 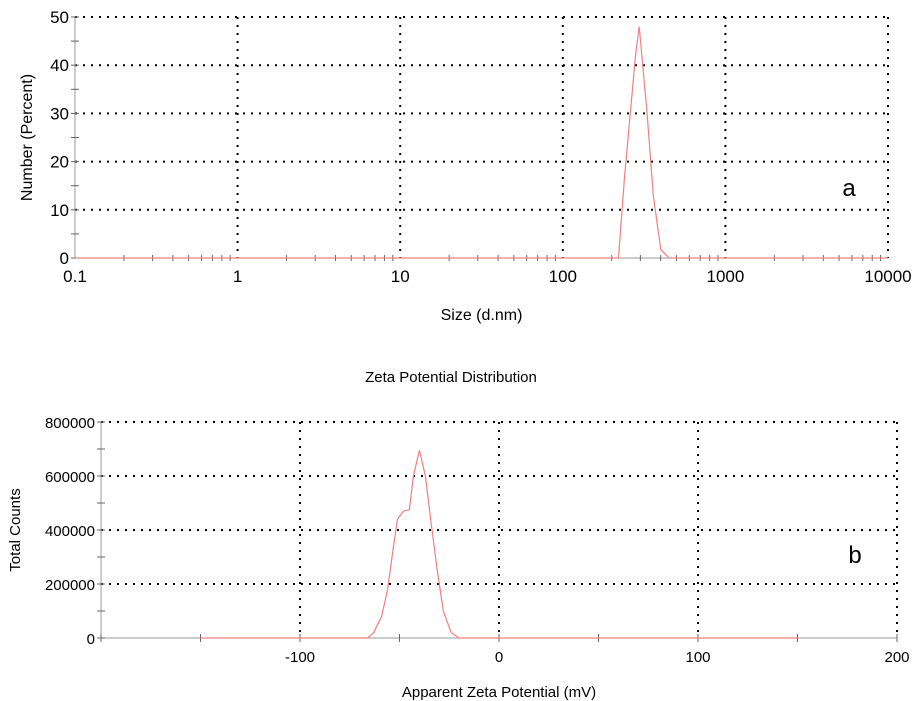 I want to click on x-tick-label: -100, so click(x=300, y=657).